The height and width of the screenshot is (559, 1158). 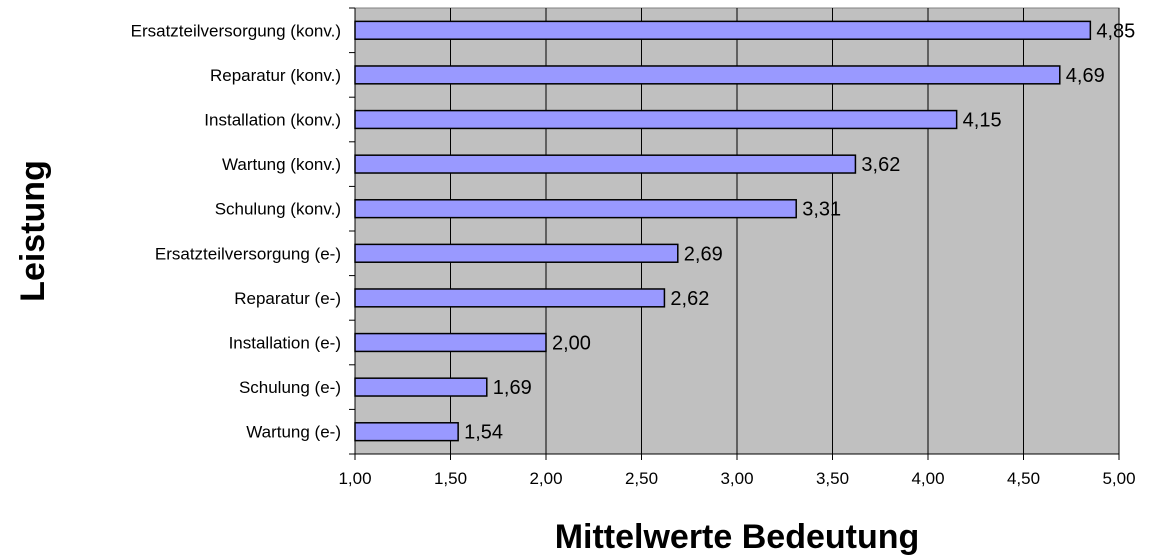 What do you see at coordinates (33, 231) in the screenshot?
I see `y-axis-title: Leistung` at bounding box center [33, 231].